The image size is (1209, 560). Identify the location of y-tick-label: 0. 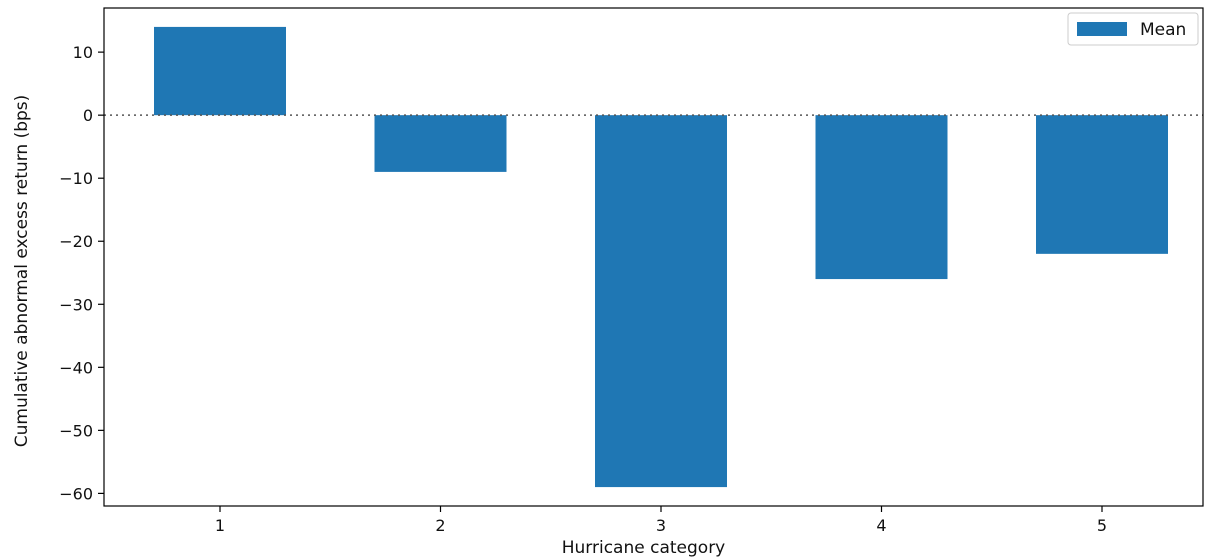
(88, 115).